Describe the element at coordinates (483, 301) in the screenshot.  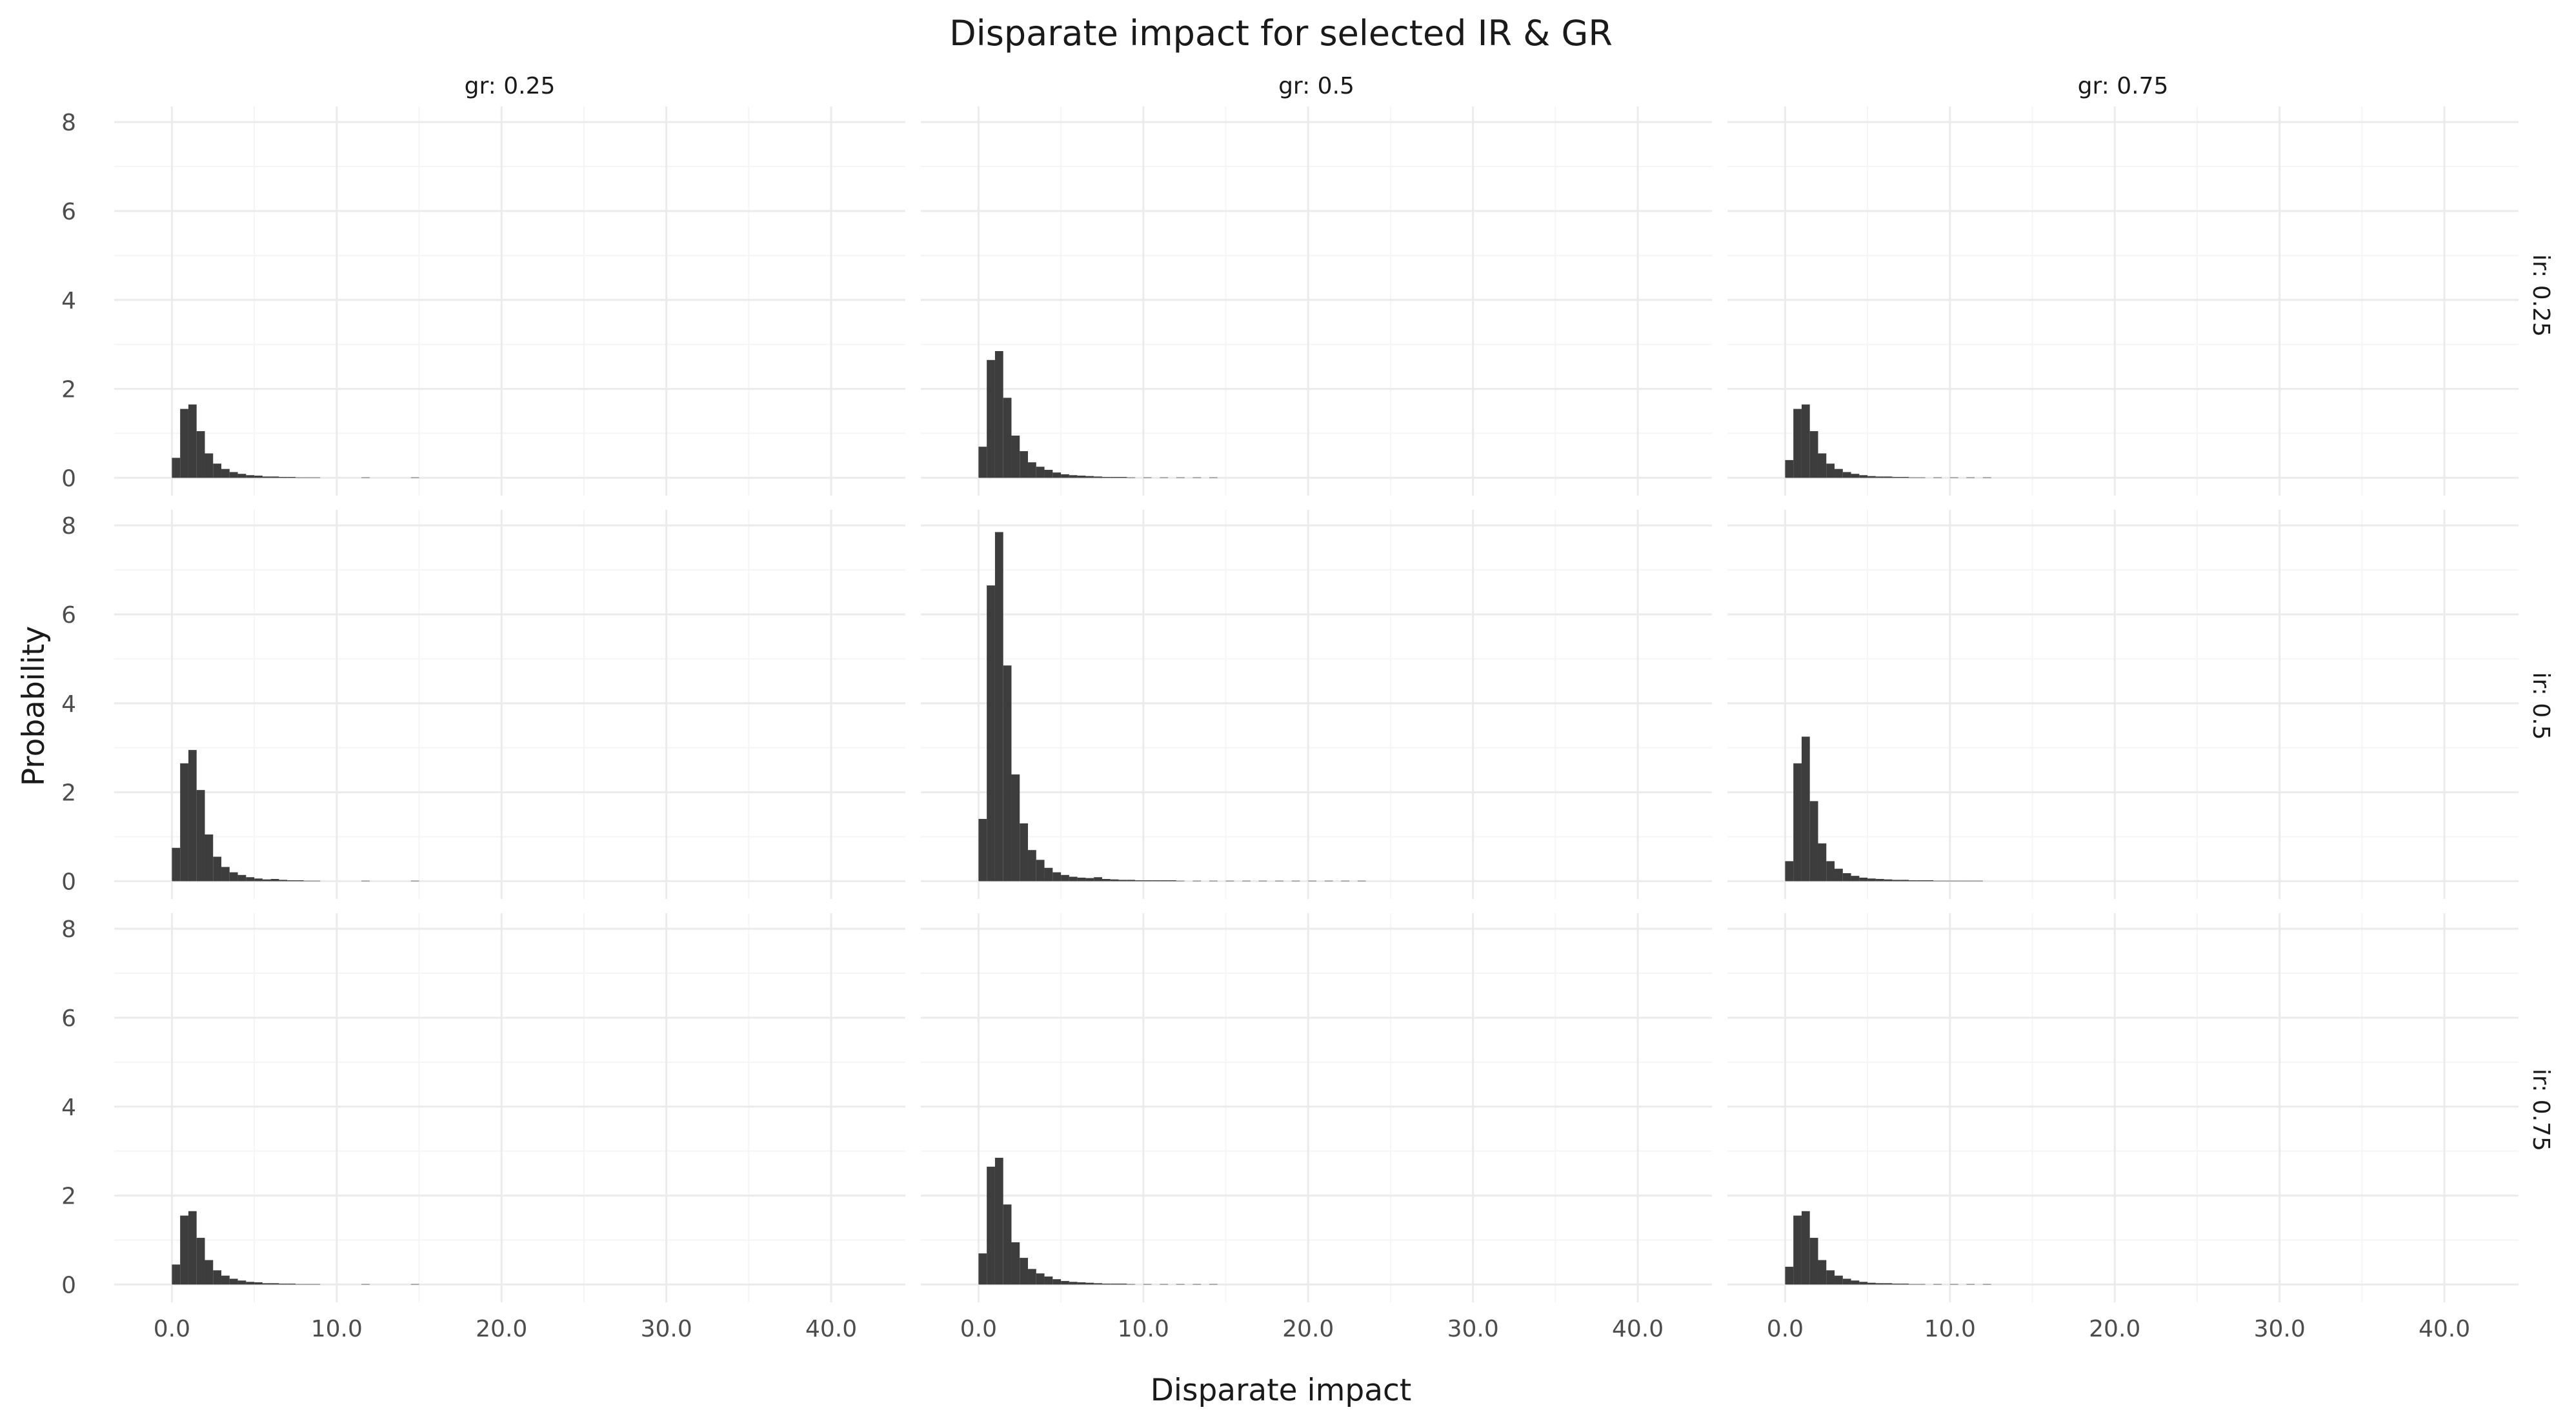
I see `facet-panel-0-0: 0 2 4 6 8` at that location.